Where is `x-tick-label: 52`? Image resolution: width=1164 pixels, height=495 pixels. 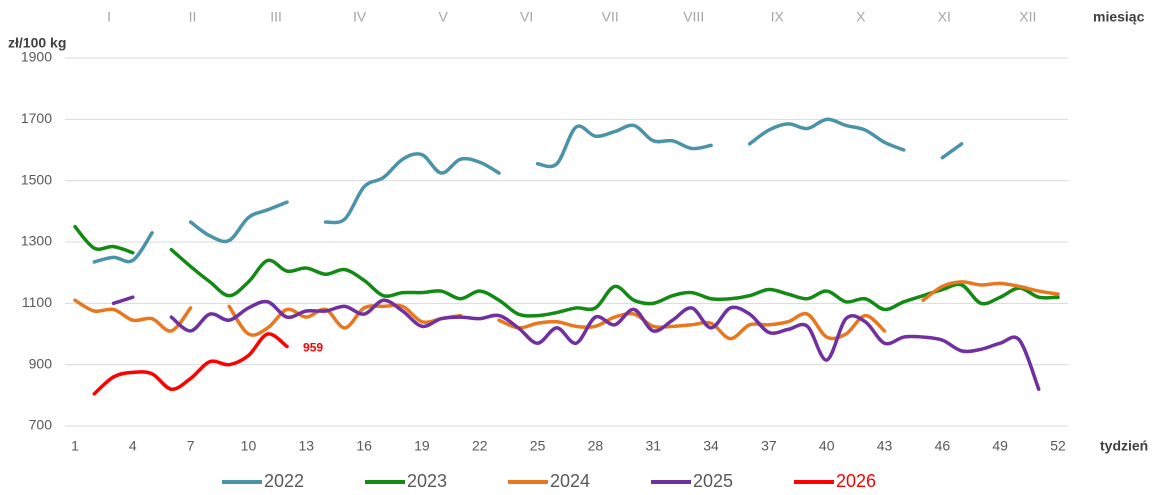
x-tick-label: 52 is located at coordinates (1058, 446).